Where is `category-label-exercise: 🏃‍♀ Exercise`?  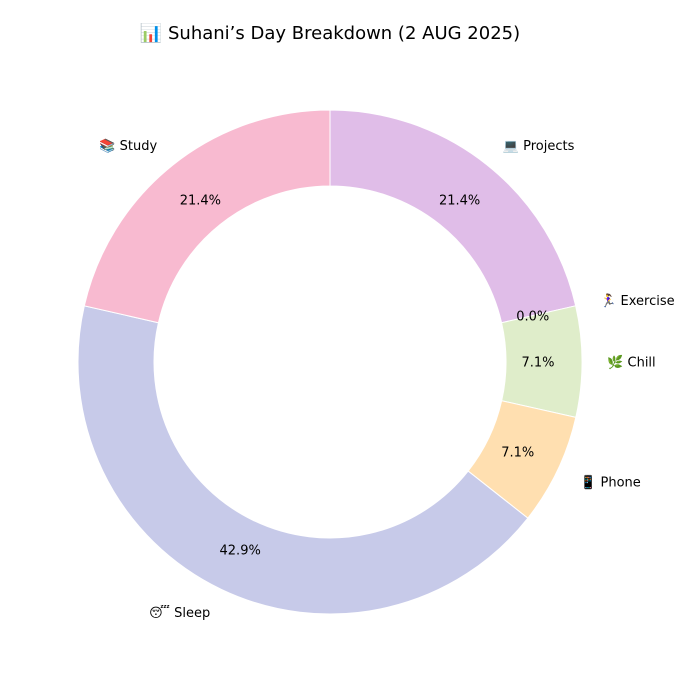 category-label-exercise: 🏃‍♀ Exercise is located at coordinates (637, 301).